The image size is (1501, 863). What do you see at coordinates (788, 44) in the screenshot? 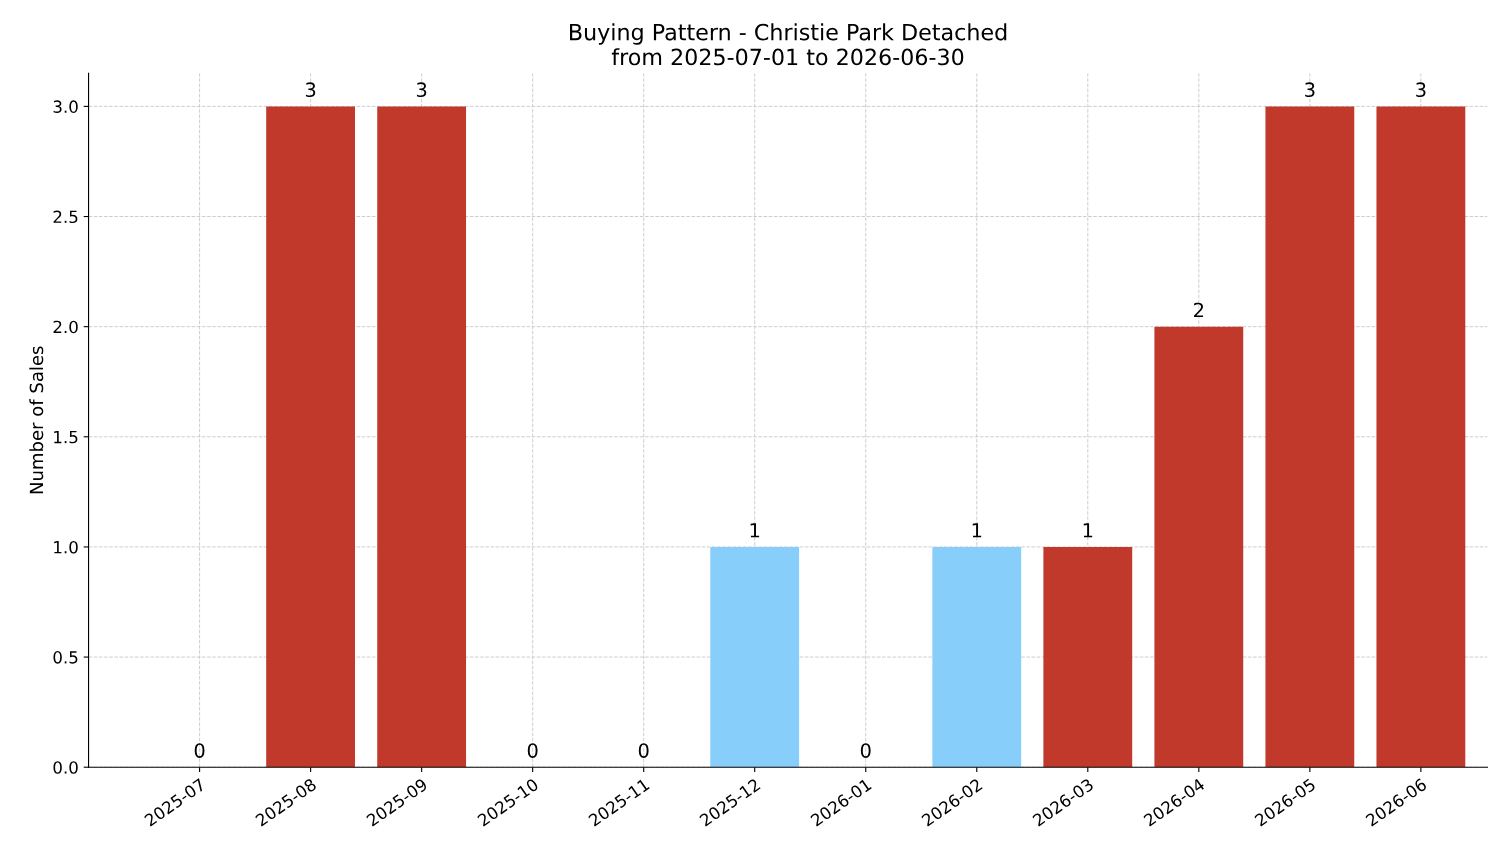
I see `chart-title: Buying Pattern - Christie Park Detached from 2025-07-01 to 2026-06-30` at bounding box center [788, 44].